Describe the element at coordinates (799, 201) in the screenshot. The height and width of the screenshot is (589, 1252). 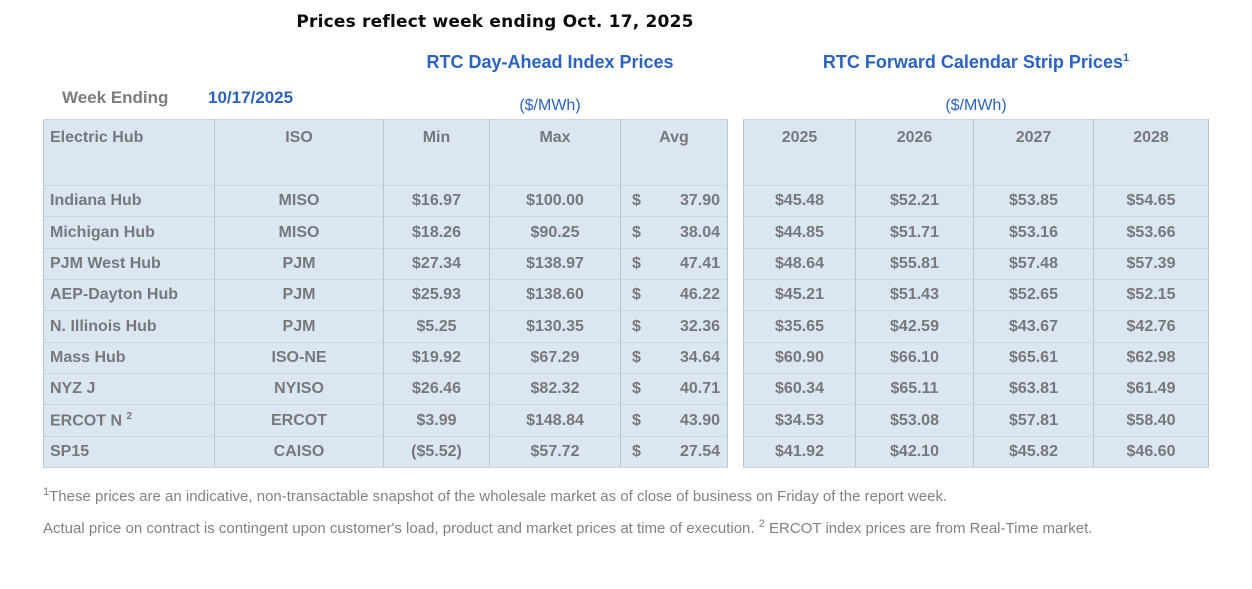
I see `strip-price-cell: $45.48` at that location.